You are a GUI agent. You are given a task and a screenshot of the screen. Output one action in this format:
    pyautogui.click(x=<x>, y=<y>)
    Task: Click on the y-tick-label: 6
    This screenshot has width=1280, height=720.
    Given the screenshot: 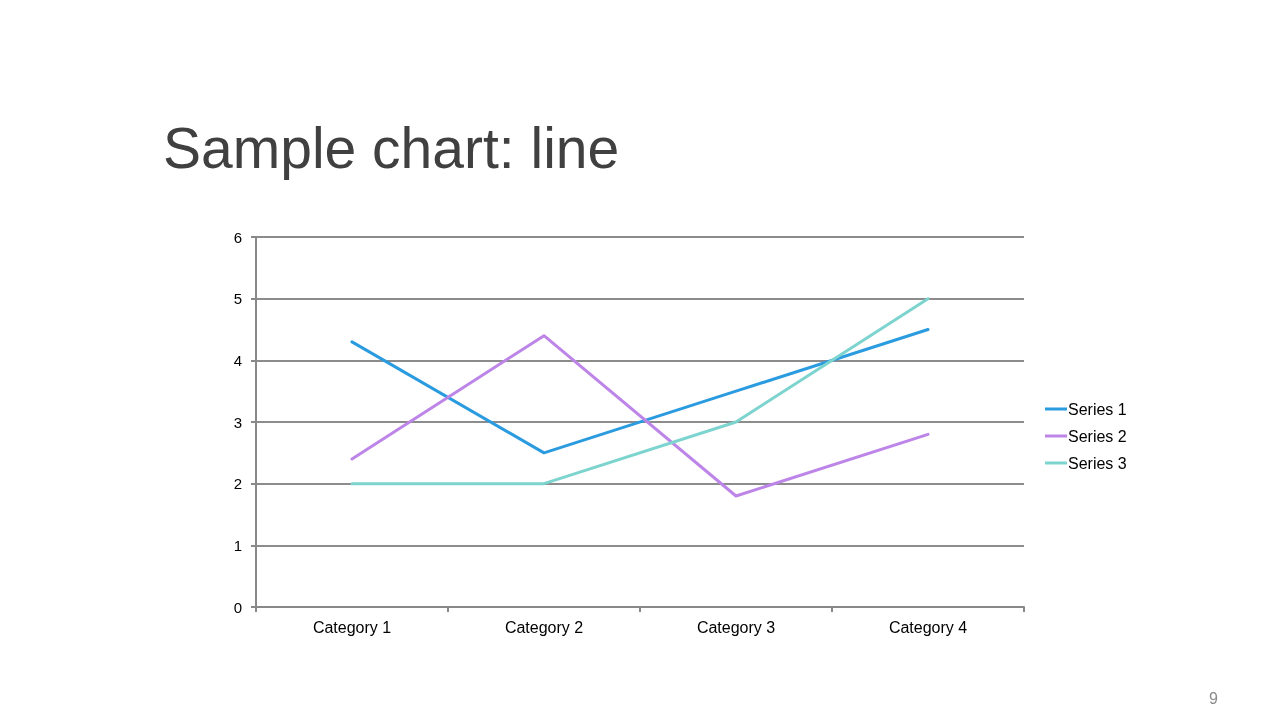 What is the action you would take?
    pyautogui.click(x=237, y=237)
    